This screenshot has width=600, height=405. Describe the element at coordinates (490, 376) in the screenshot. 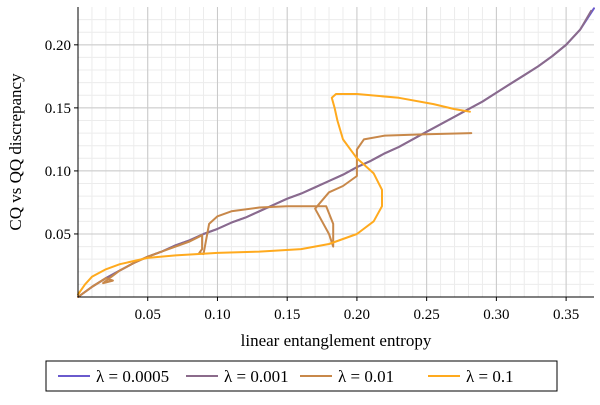

I see `legend-label-4: λ = 0.1` at that location.